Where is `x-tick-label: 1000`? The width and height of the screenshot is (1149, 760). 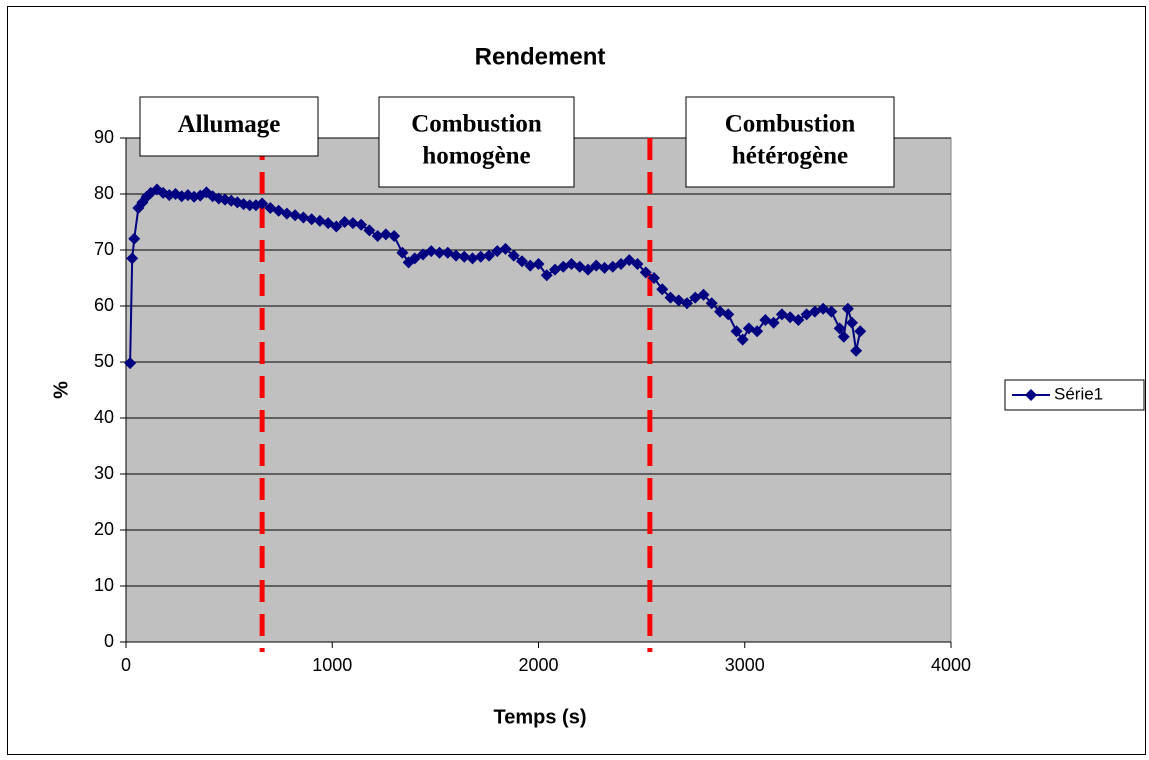 x-tick-label: 1000 is located at coordinates (332, 665).